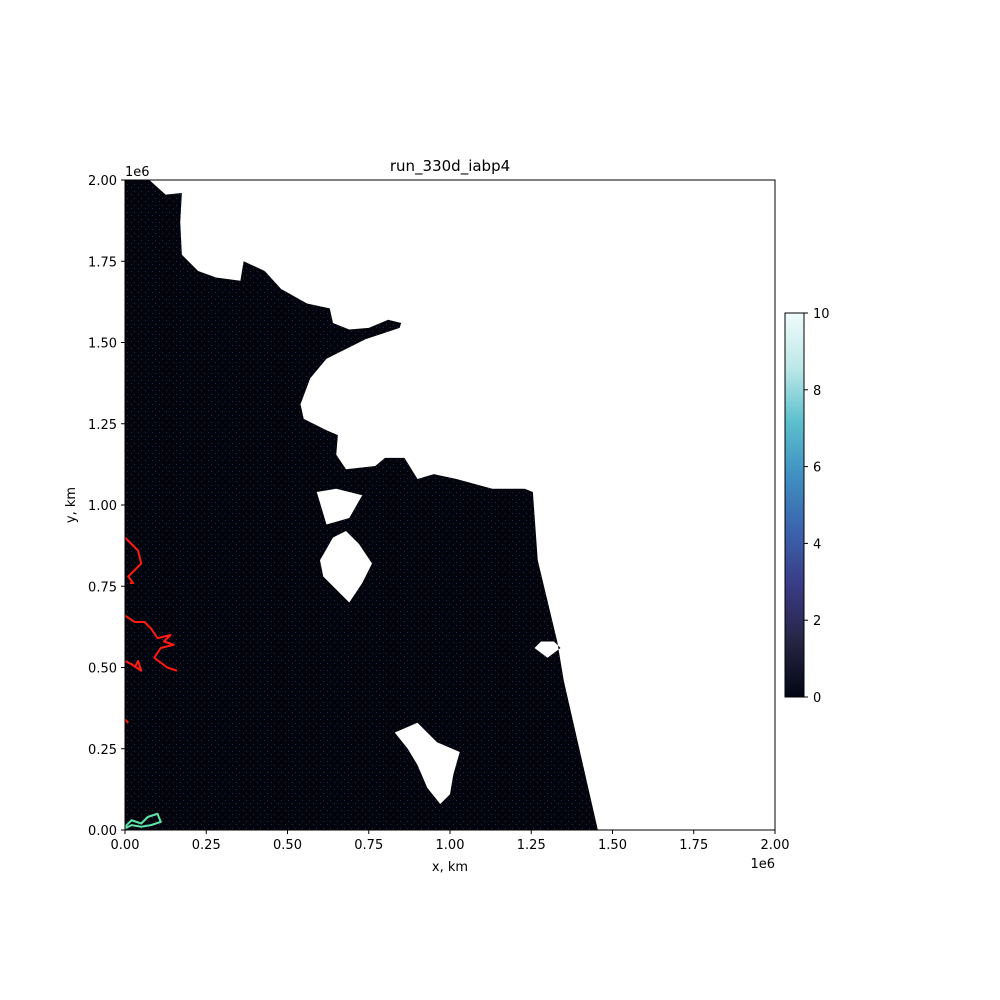 The image size is (1000, 1000). Describe the element at coordinates (450, 845) in the screenshot. I see `x-tick-label: 1.00` at that location.